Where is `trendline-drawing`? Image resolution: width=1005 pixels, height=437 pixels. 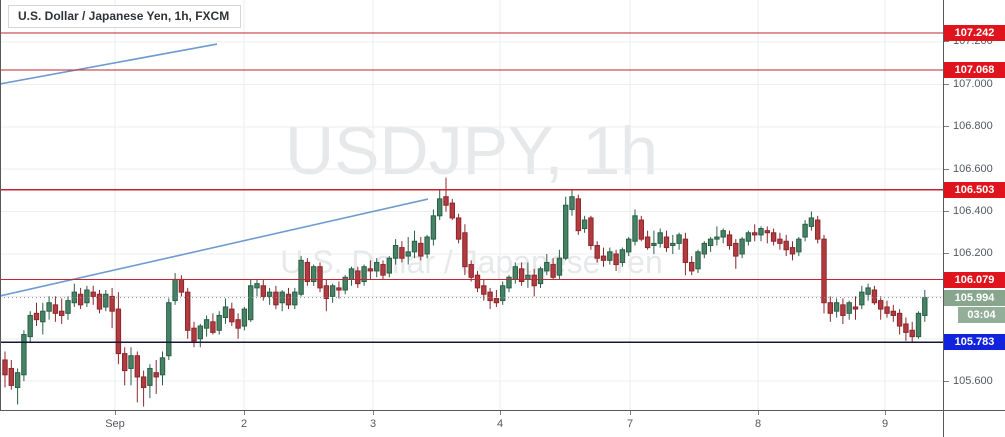
trendline-drawing is located at coordinates (109, 64).